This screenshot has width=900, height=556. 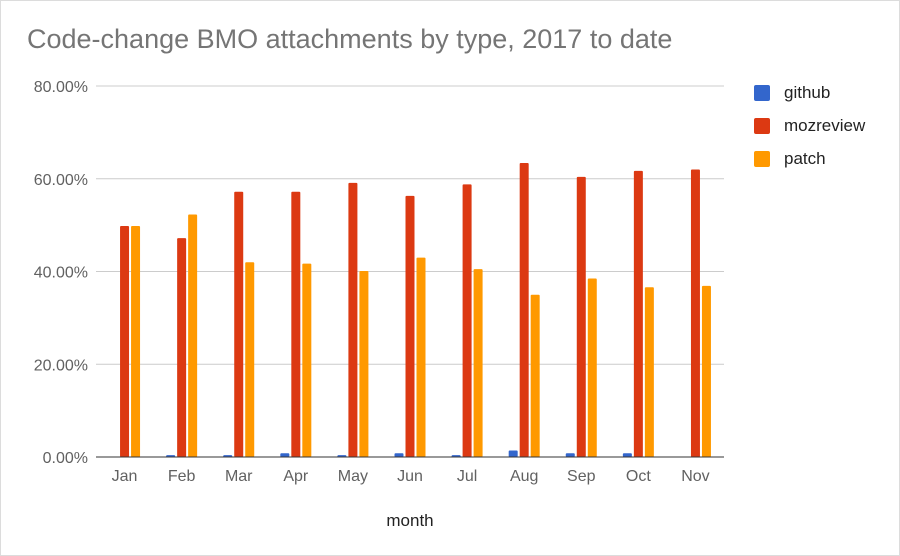 What do you see at coordinates (410, 476) in the screenshot?
I see `x-tick-label: Jun` at bounding box center [410, 476].